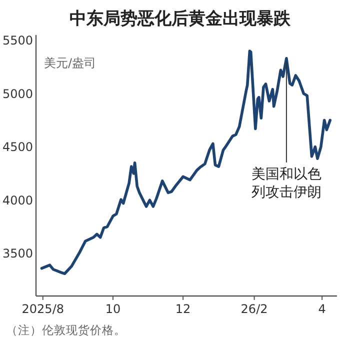 Image resolution: width=350 pixels, height=344 pixels. What do you see at coordinates (322, 309) in the screenshot?
I see `x-tick-label: 4` at bounding box center [322, 309].